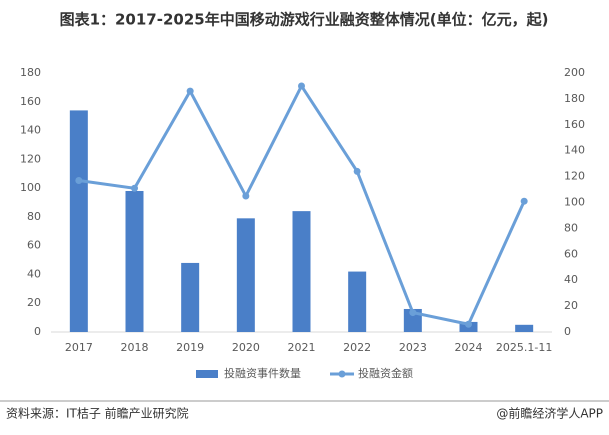  Describe the element at coordinates (37, 331) in the screenshot. I see `y-tick-label: 0` at that location.